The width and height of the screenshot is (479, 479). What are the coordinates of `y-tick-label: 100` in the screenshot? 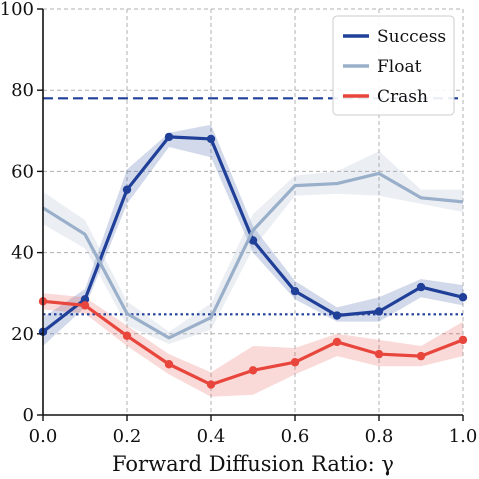 It's located at (17, 10).